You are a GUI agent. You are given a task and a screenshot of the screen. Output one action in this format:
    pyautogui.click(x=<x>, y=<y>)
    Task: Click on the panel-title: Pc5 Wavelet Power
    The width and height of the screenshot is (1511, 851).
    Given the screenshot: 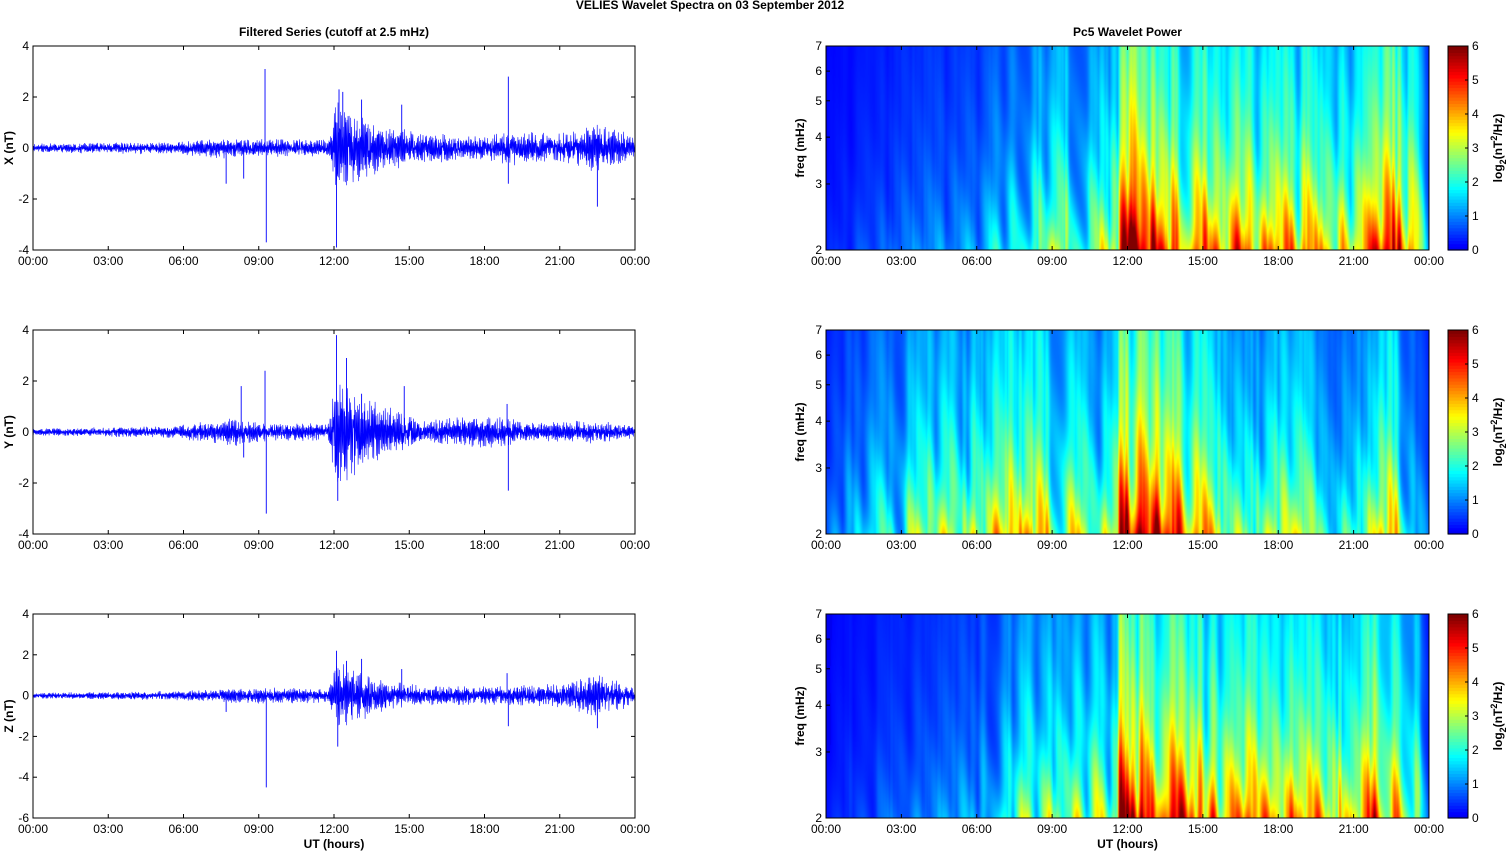 What is the action you would take?
    pyautogui.click(x=1127, y=32)
    